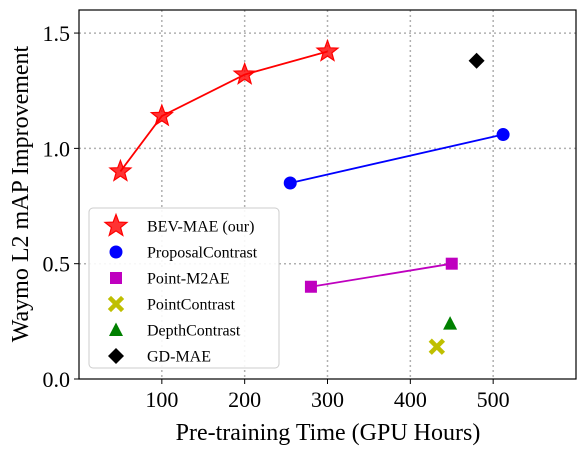  Describe the element at coordinates (493, 399) in the screenshot. I see `x-tick-label: 500` at that location.